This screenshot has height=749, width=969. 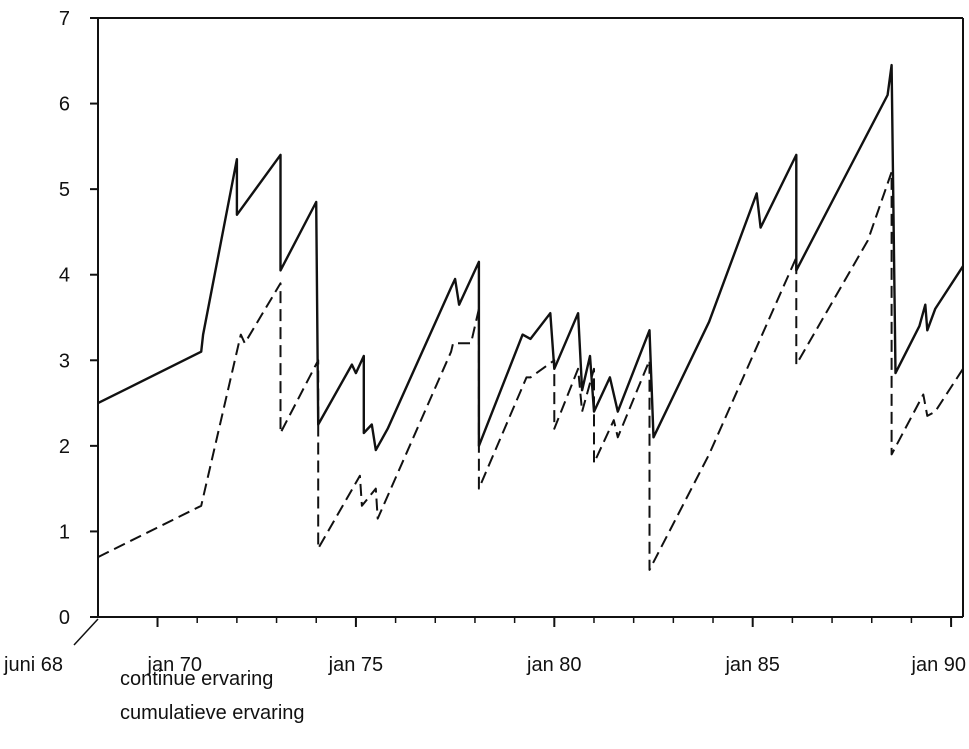 I want to click on y-tick-label: 2, so click(x=64, y=447).